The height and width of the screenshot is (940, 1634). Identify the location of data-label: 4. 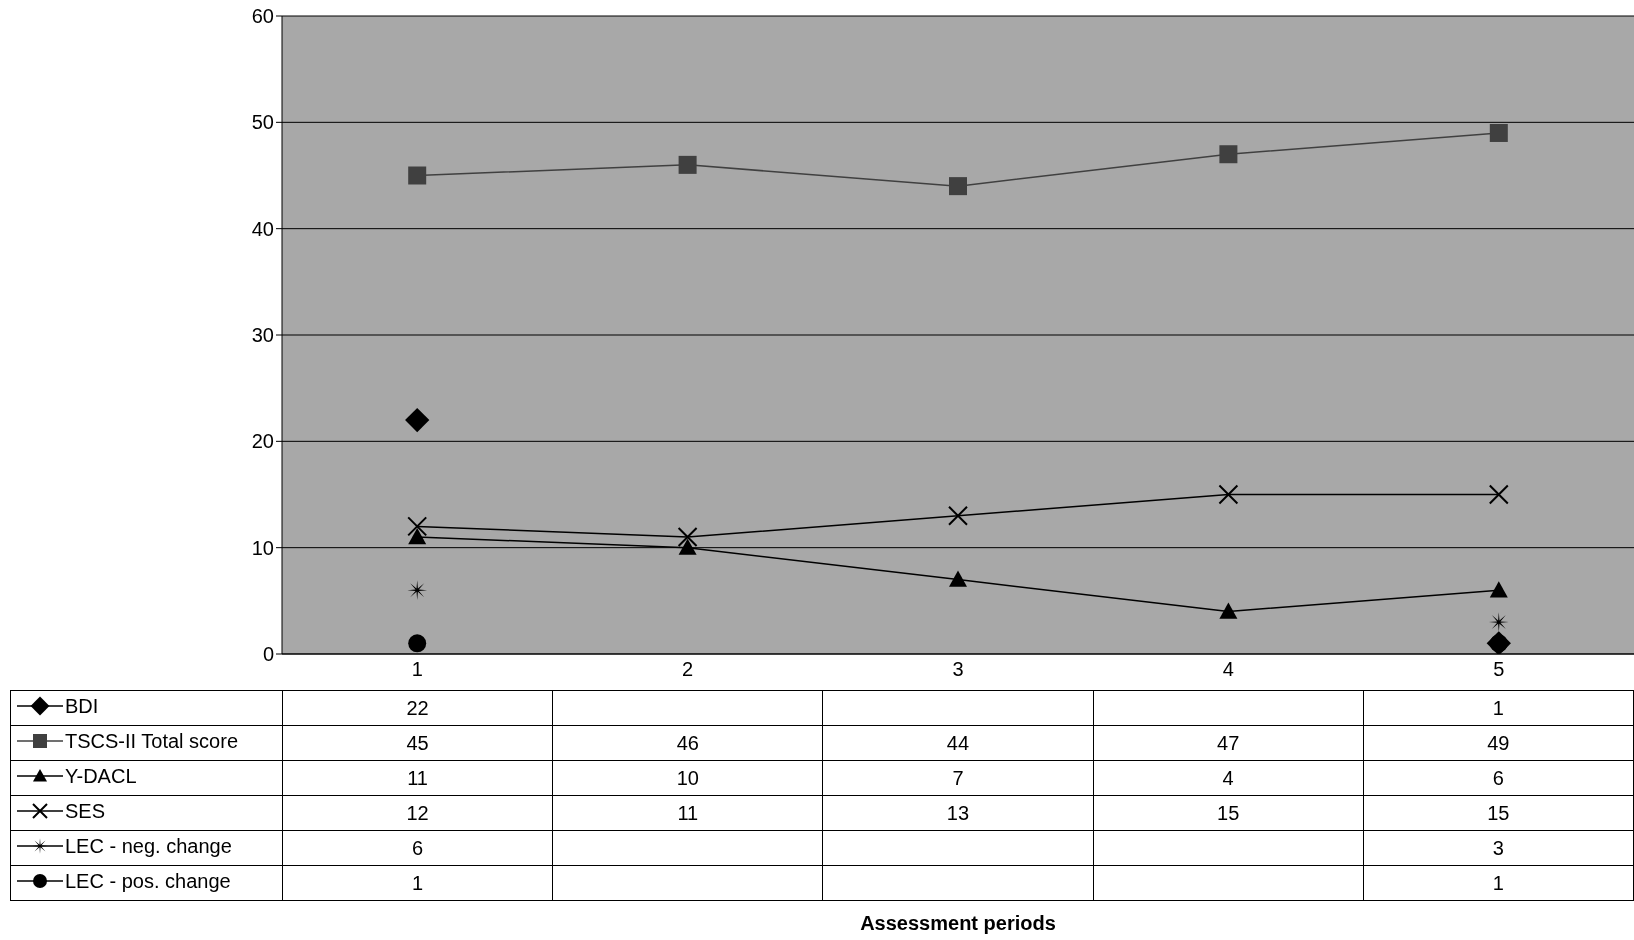
(1228, 778).